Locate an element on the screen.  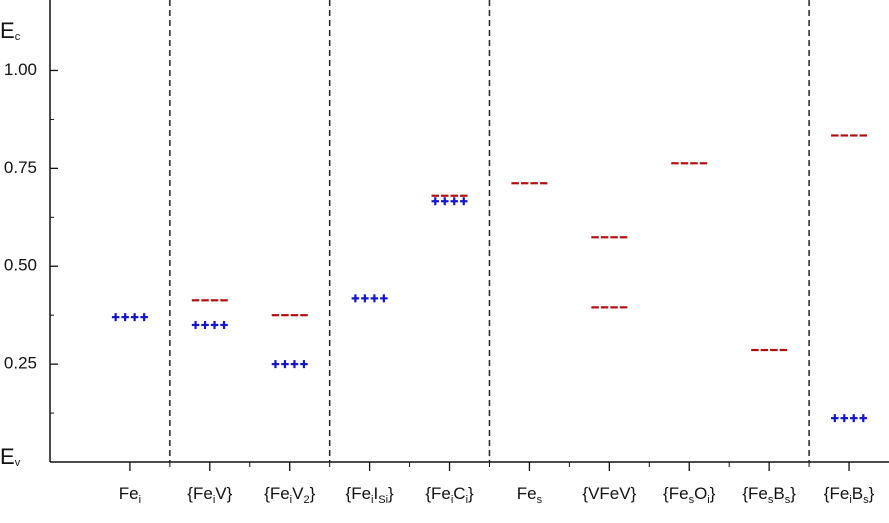
band-label-bottom: Ev is located at coordinates (10, 456).